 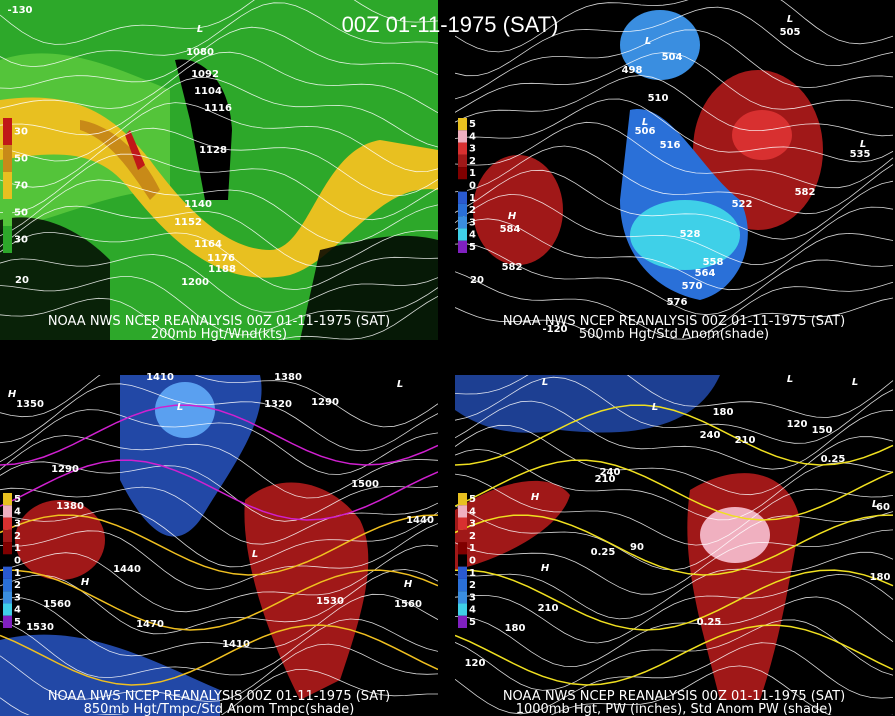 I want to click on contour-label: 1380, so click(x=70, y=506).